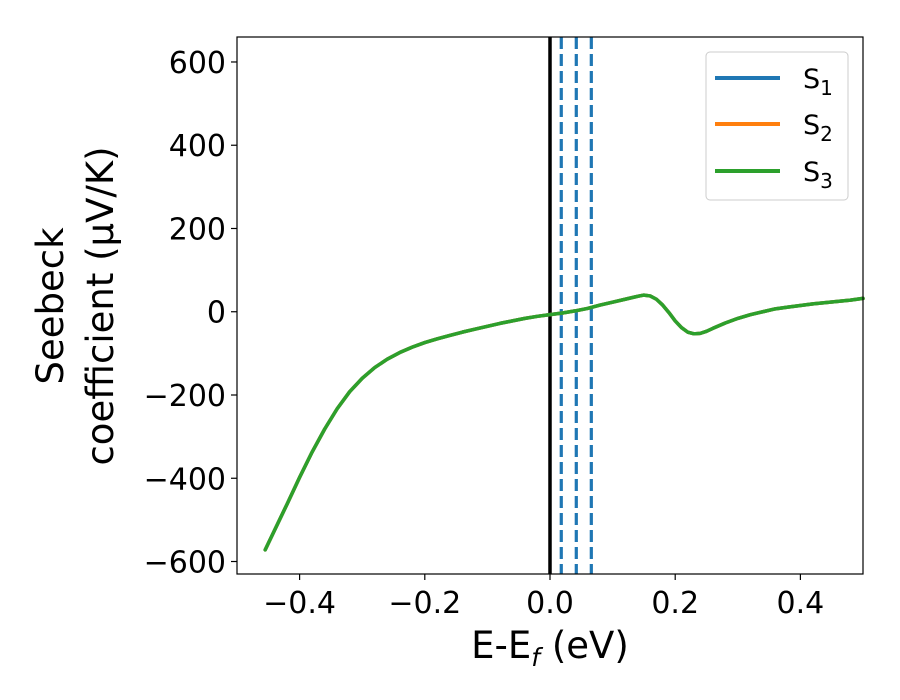  I want to click on y-tick-label: 0, so click(216, 313).